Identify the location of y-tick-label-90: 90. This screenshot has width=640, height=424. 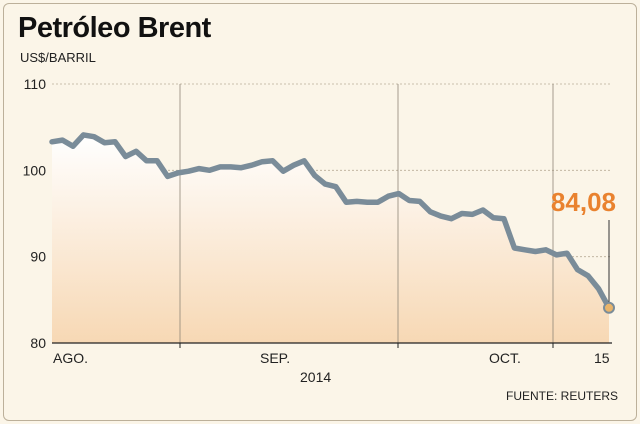
(38, 257).